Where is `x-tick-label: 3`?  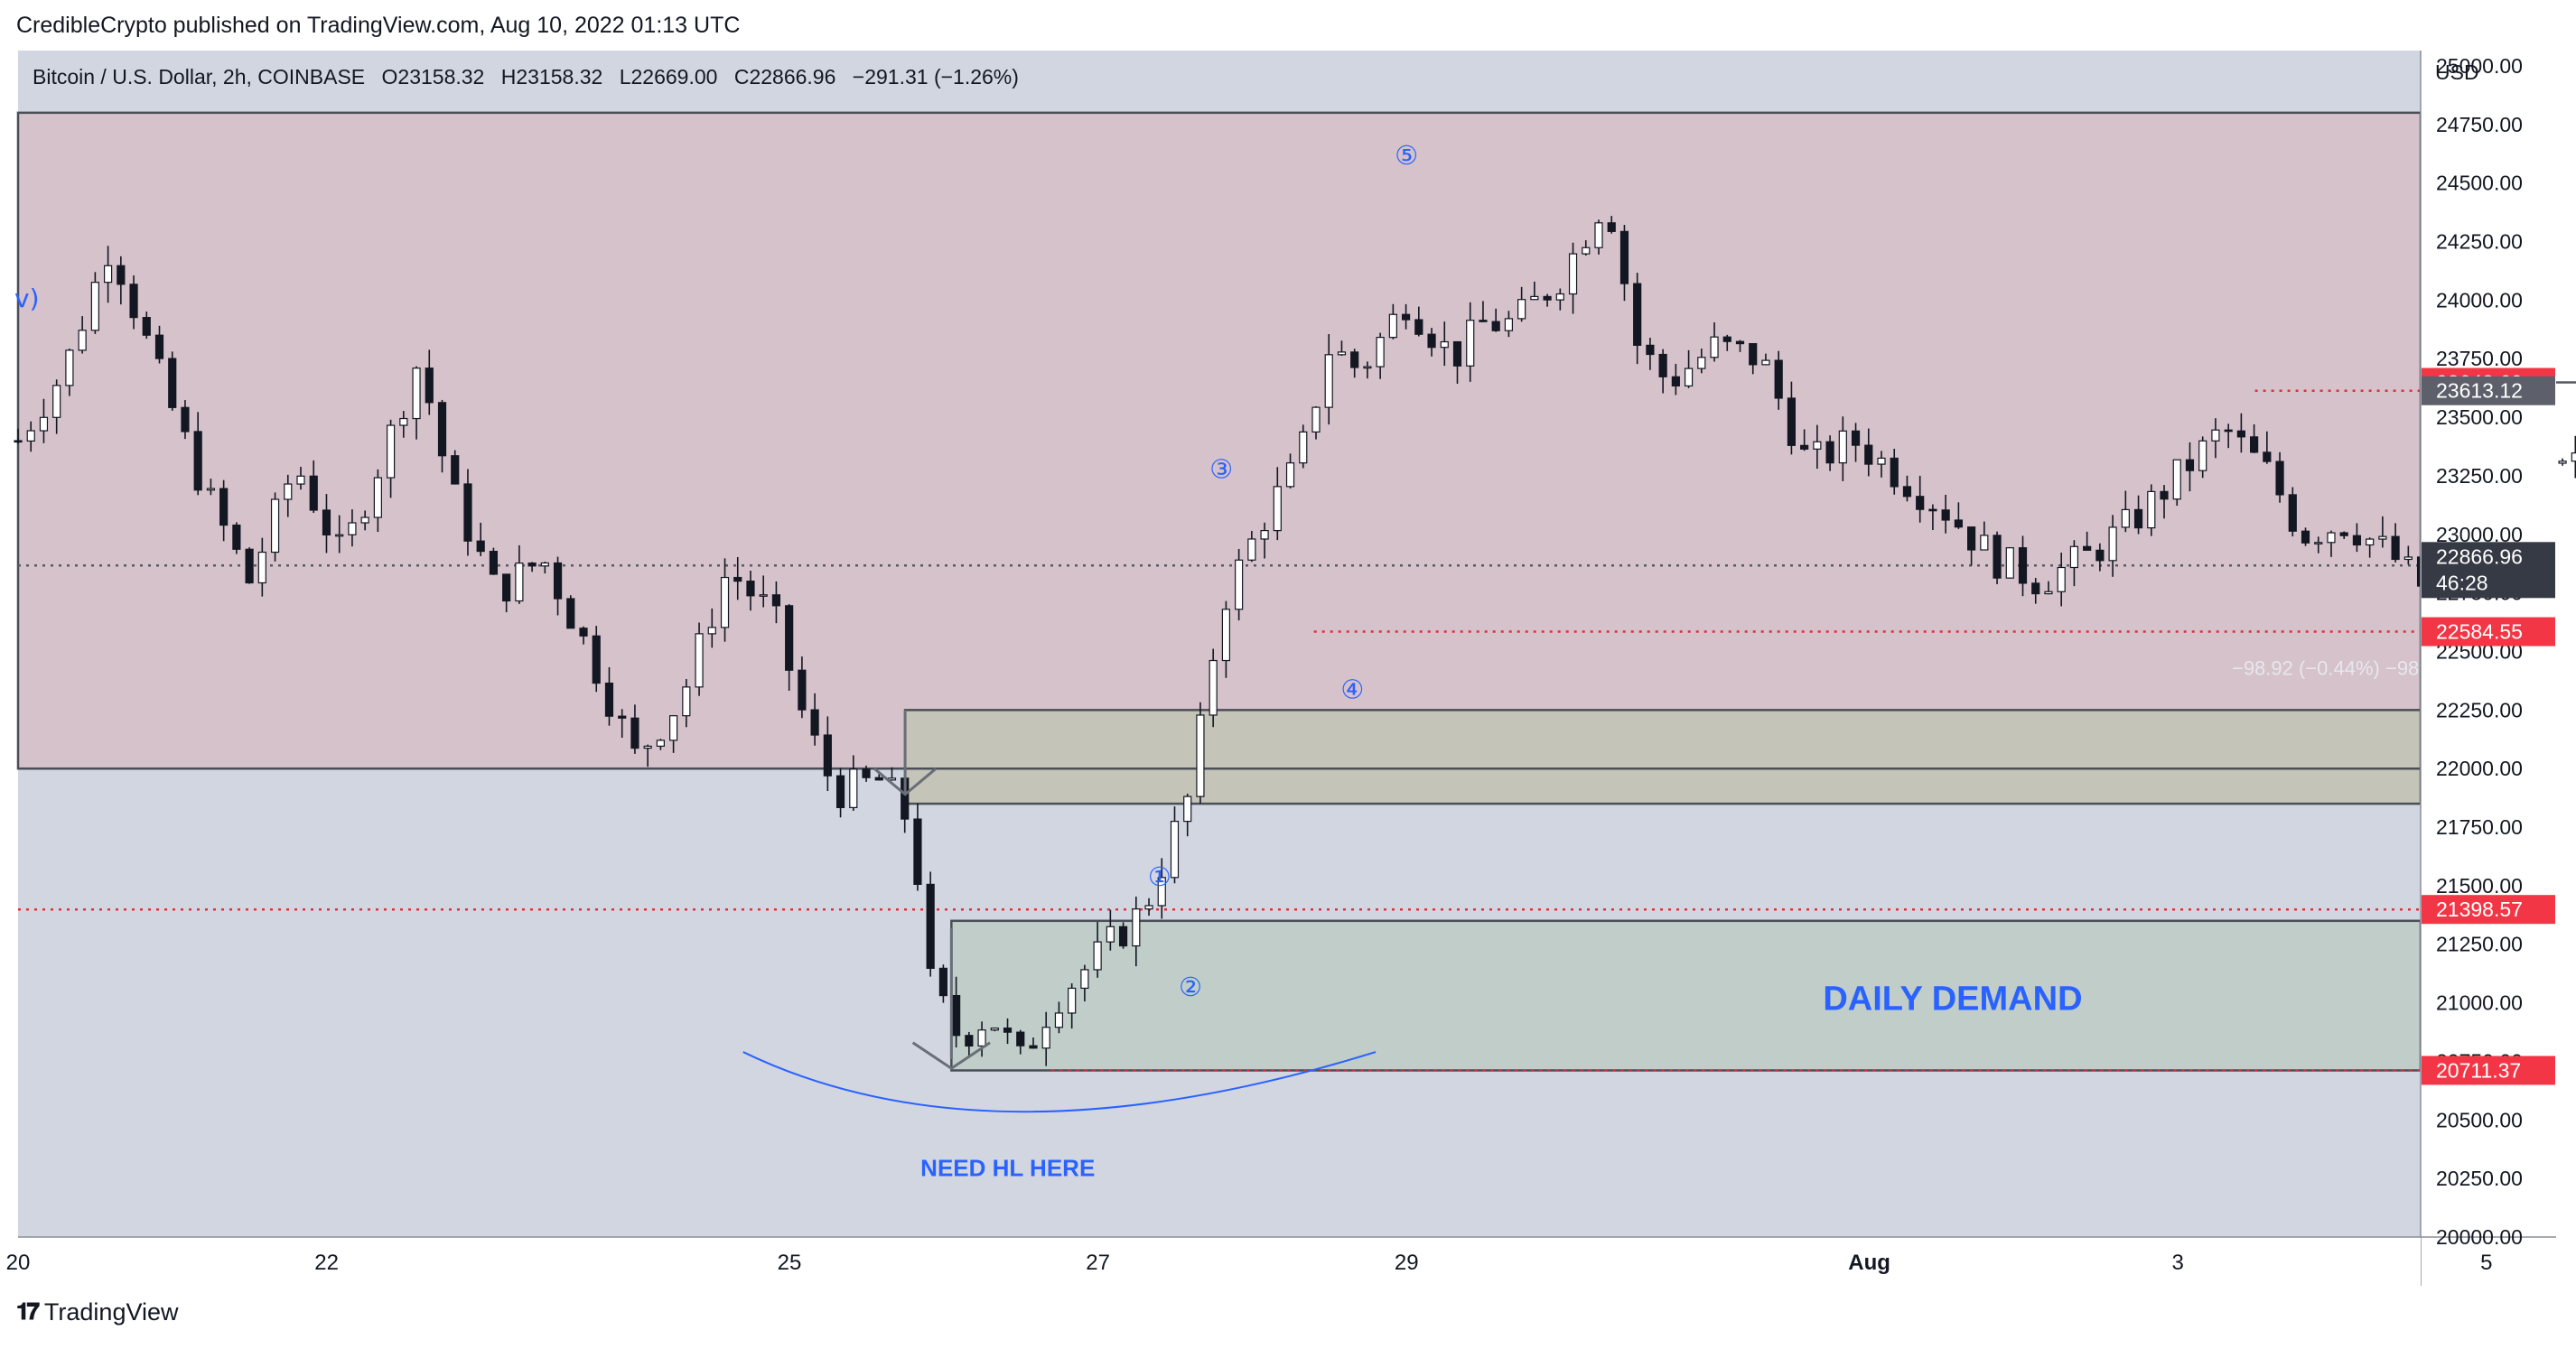
x-tick-label: 3 is located at coordinates (2178, 1263).